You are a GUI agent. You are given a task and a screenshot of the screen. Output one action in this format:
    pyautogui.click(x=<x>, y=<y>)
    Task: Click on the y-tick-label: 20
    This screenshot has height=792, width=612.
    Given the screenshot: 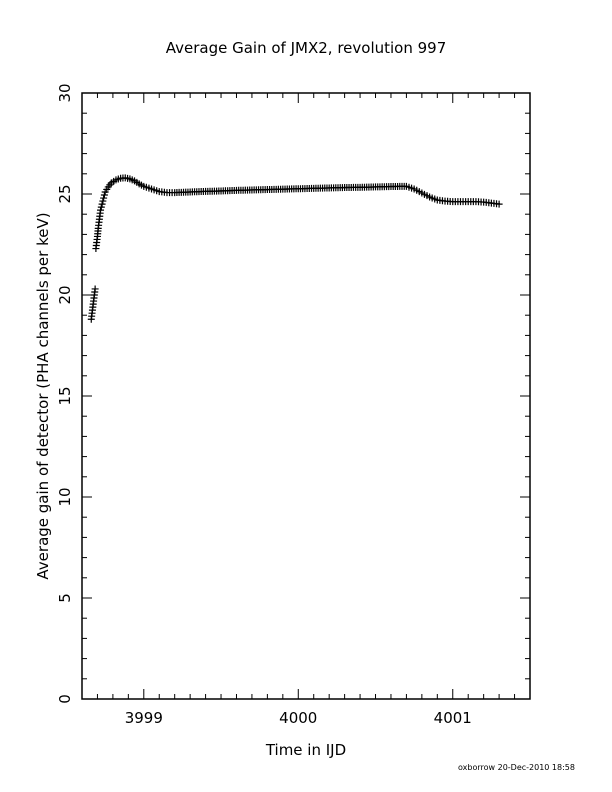 What is the action you would take?
    pyautogui.click(x=65, y=294)
    